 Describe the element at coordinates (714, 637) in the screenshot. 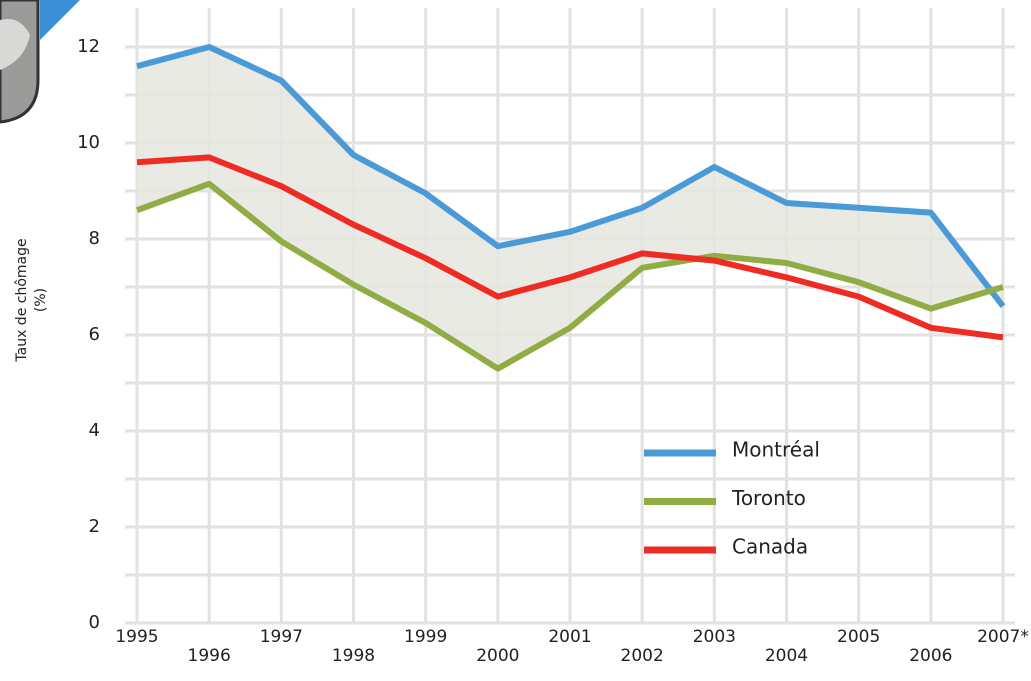

I see `x-tick-label: 2003` at that location.